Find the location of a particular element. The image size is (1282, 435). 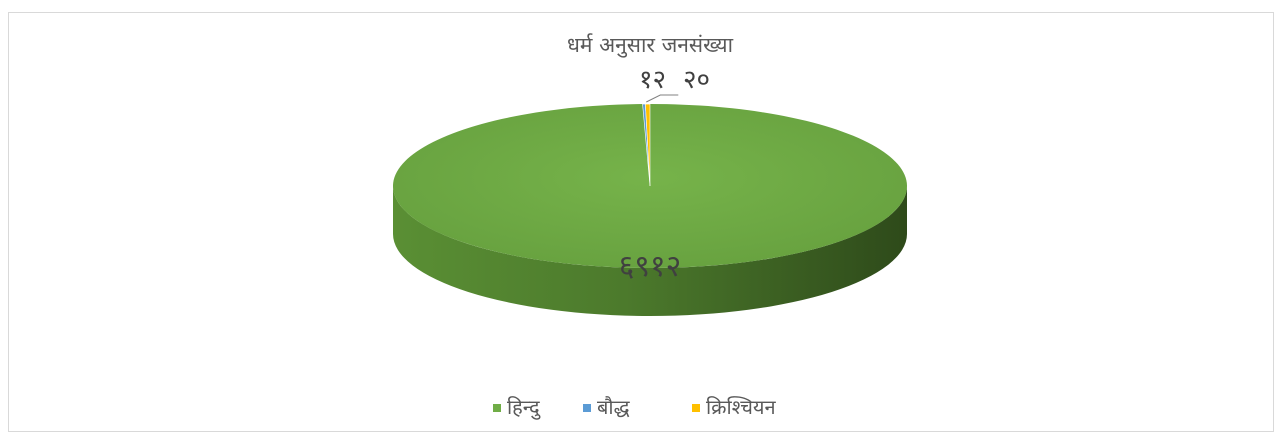

data-label-christian: २० is located at coordinates (696, 80).